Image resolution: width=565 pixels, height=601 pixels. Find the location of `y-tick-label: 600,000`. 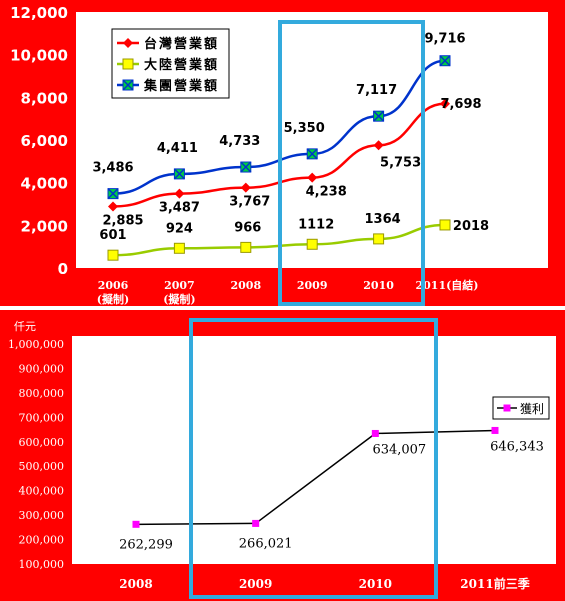

y-tick-label: 600,000 is located at coordinates (42, 442).